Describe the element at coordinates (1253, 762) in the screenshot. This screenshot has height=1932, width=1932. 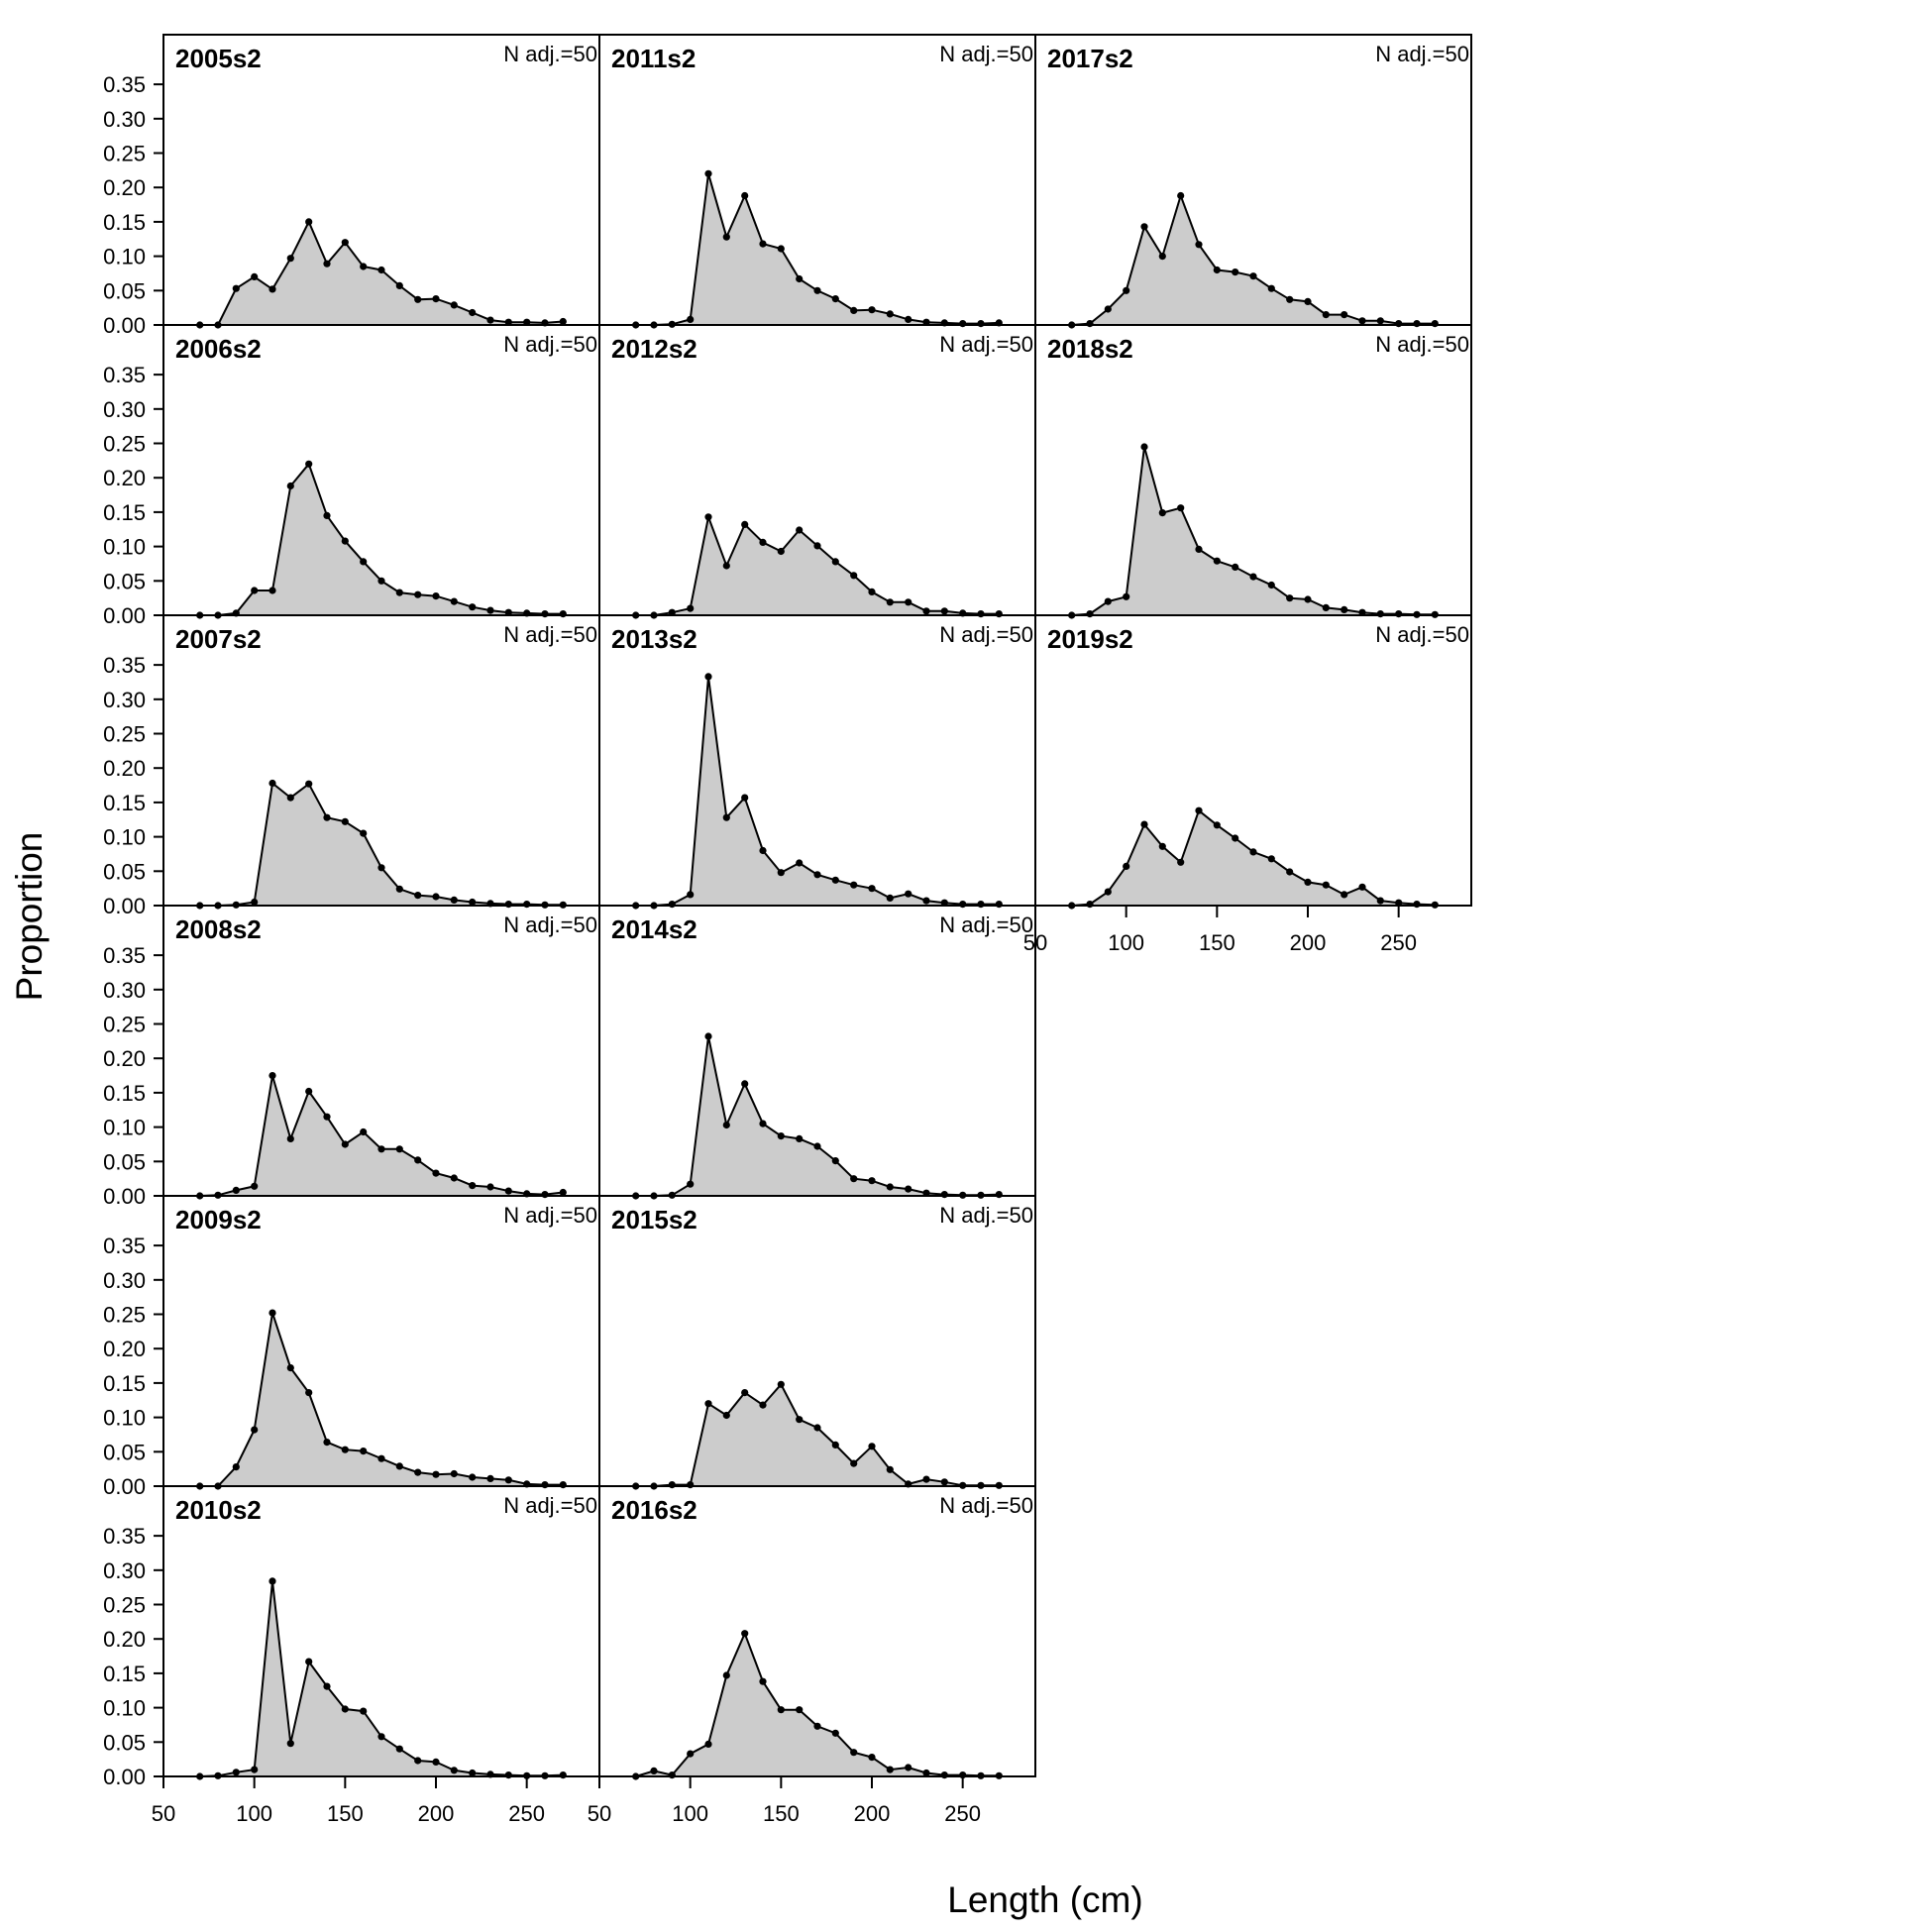
I see `panel-2019s2: 2019s2 N adj.=50` at that location.